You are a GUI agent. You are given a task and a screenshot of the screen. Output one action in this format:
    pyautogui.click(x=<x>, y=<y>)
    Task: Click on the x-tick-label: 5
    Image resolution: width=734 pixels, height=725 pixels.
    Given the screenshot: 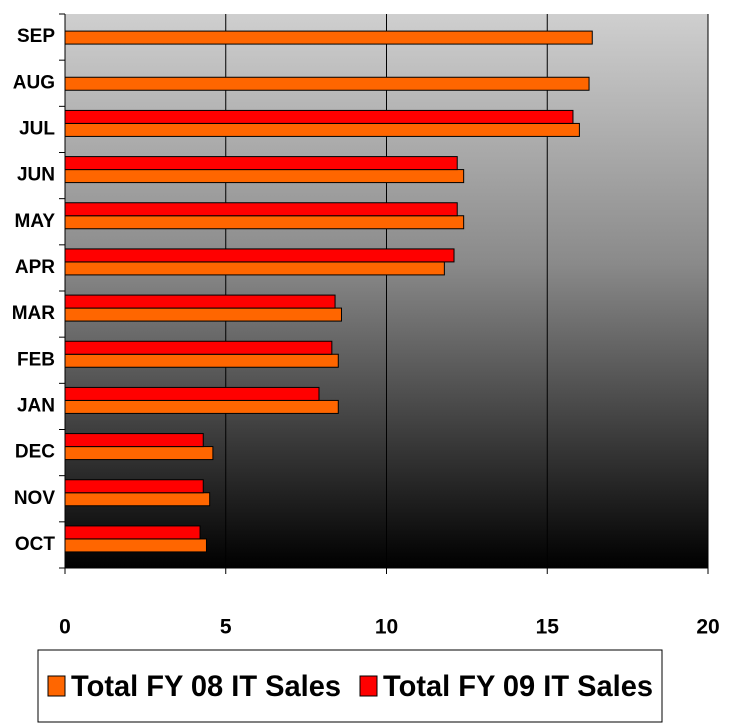 What is the action you would take?
    pyautogui.click(x=226, y=627)
    